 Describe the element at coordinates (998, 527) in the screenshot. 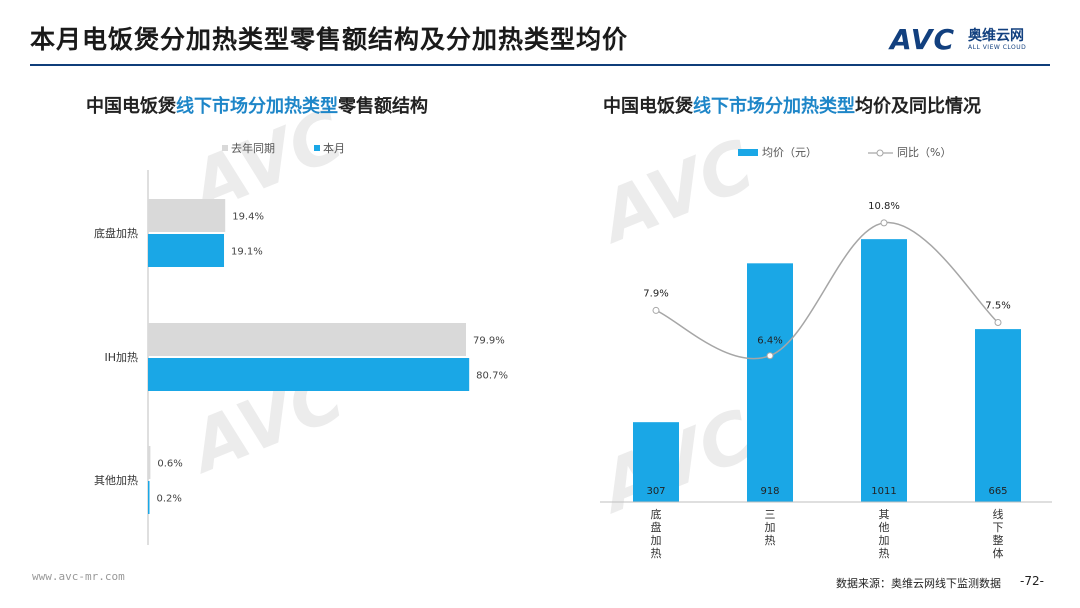

I see `category-label-char: 下` at that location.